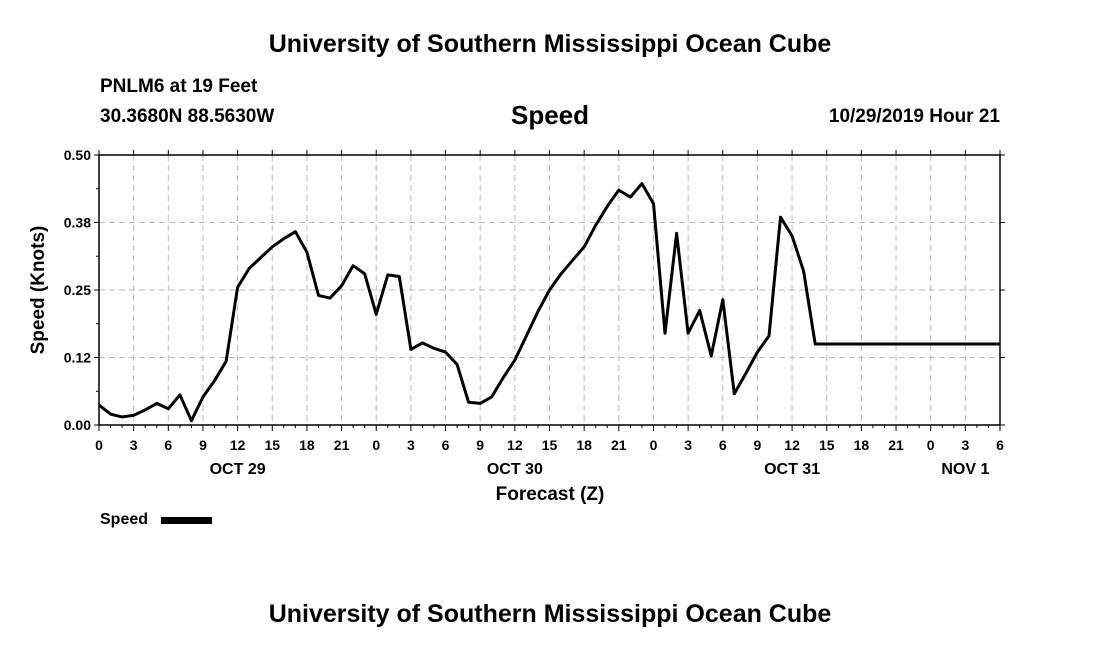 This screenshot has width=1100, height=650. Describe the element at coordinates (914, 116) in the screenshot. I see `datetime-label: 10/29/2019 Hour 21` at that location.